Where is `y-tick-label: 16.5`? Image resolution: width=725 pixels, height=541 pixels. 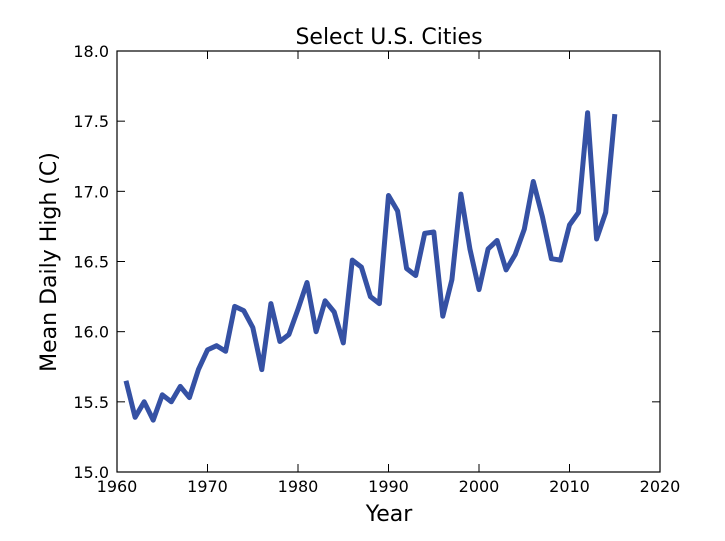 y-tick-label: 16.5 is located at coordinates (91, 262).